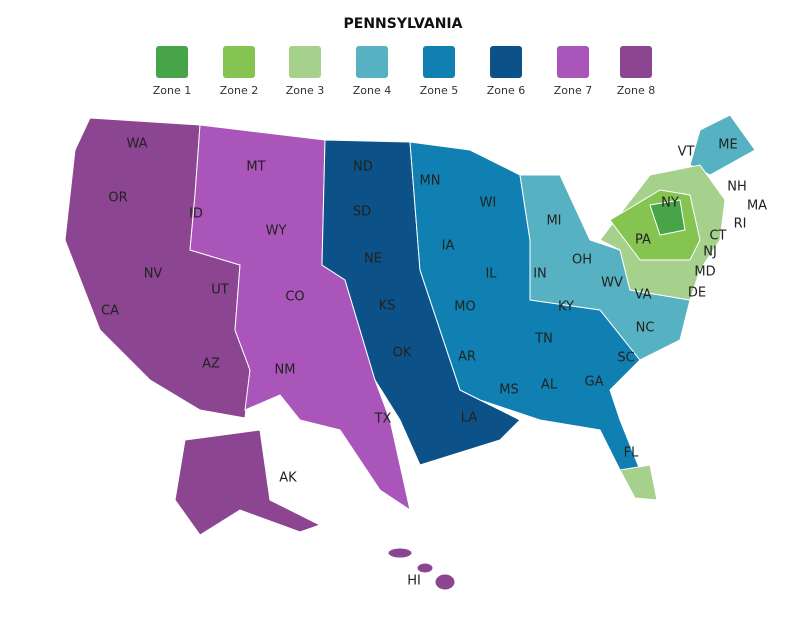 This screenshot has width=791, height=618. Describe the element at coordinates (110, 311) in the screenshot. I see `state-label: CA` at that location.